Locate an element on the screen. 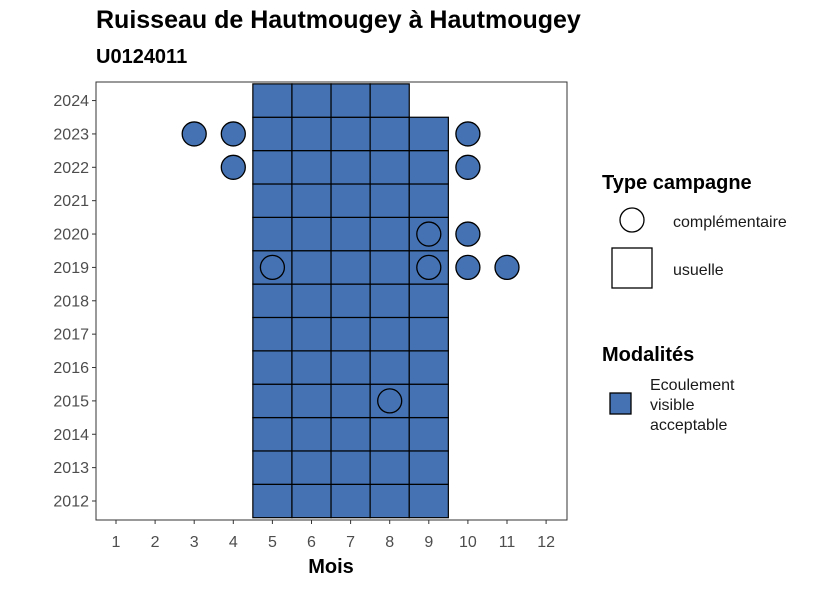 This screenshot has width=826, height=590. y-tick-label: 2024 is located at coordinates (71, 101).